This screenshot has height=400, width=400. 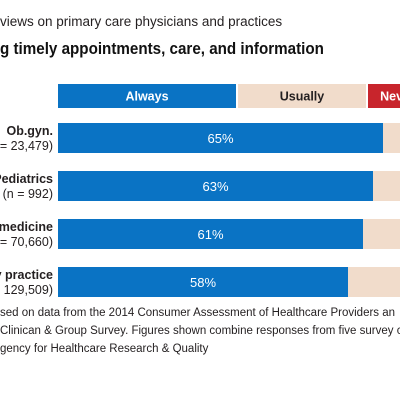 I want to click on footnote-line-3: gency for Healthcare Research & Quality, so click(x=104, y=349).